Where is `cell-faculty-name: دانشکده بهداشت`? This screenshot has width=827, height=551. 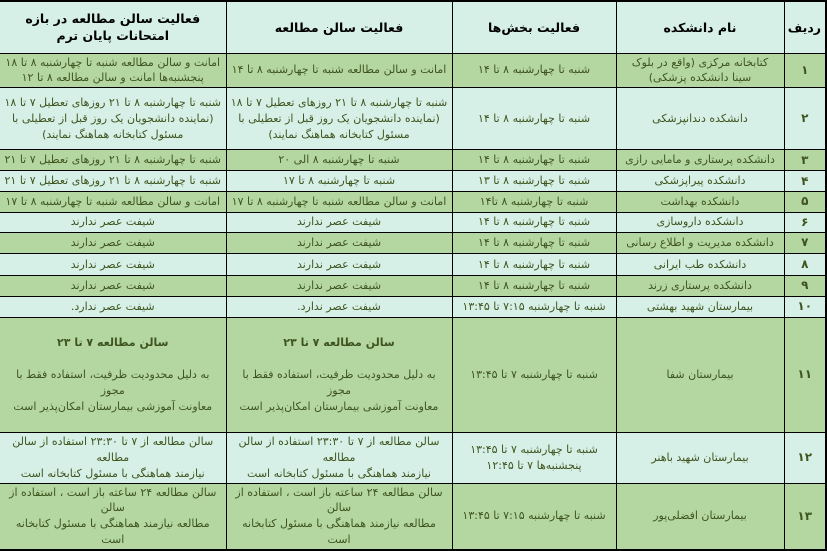
cell-faculty-name: دانشکده بهداشت is located at coordinates (700, 202).